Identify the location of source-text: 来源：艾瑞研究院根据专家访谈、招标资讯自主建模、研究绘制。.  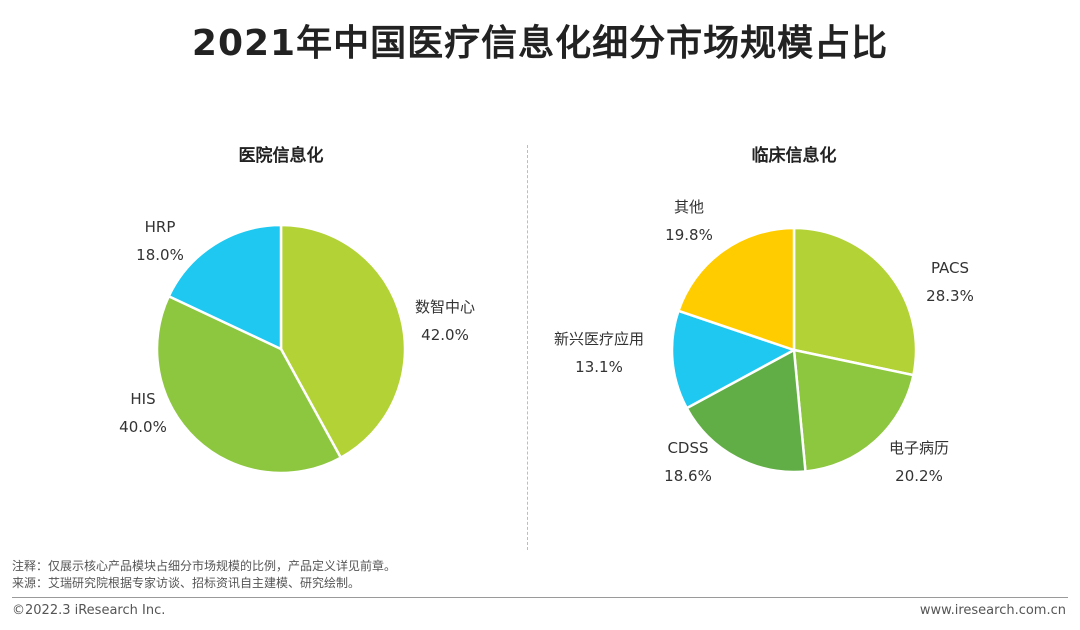
(186, 583).